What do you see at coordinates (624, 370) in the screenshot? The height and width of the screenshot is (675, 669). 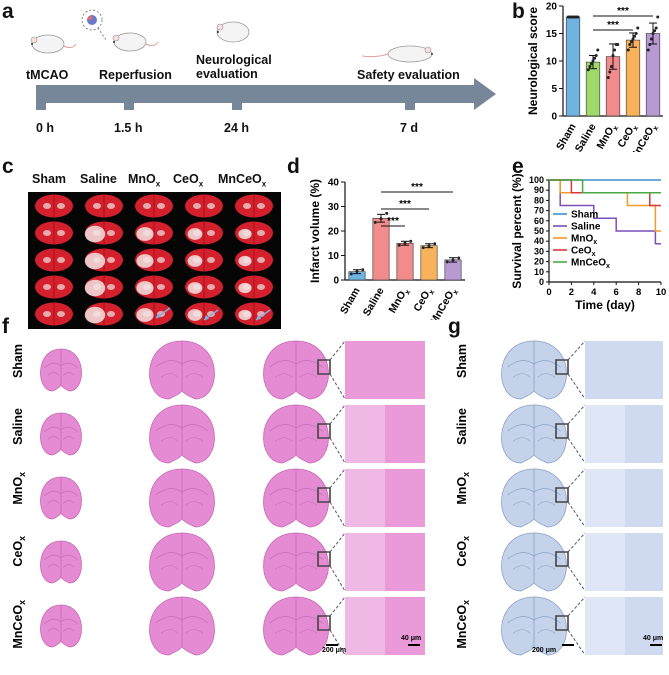 I see `zoom-image` at bounding box center [624, 370].